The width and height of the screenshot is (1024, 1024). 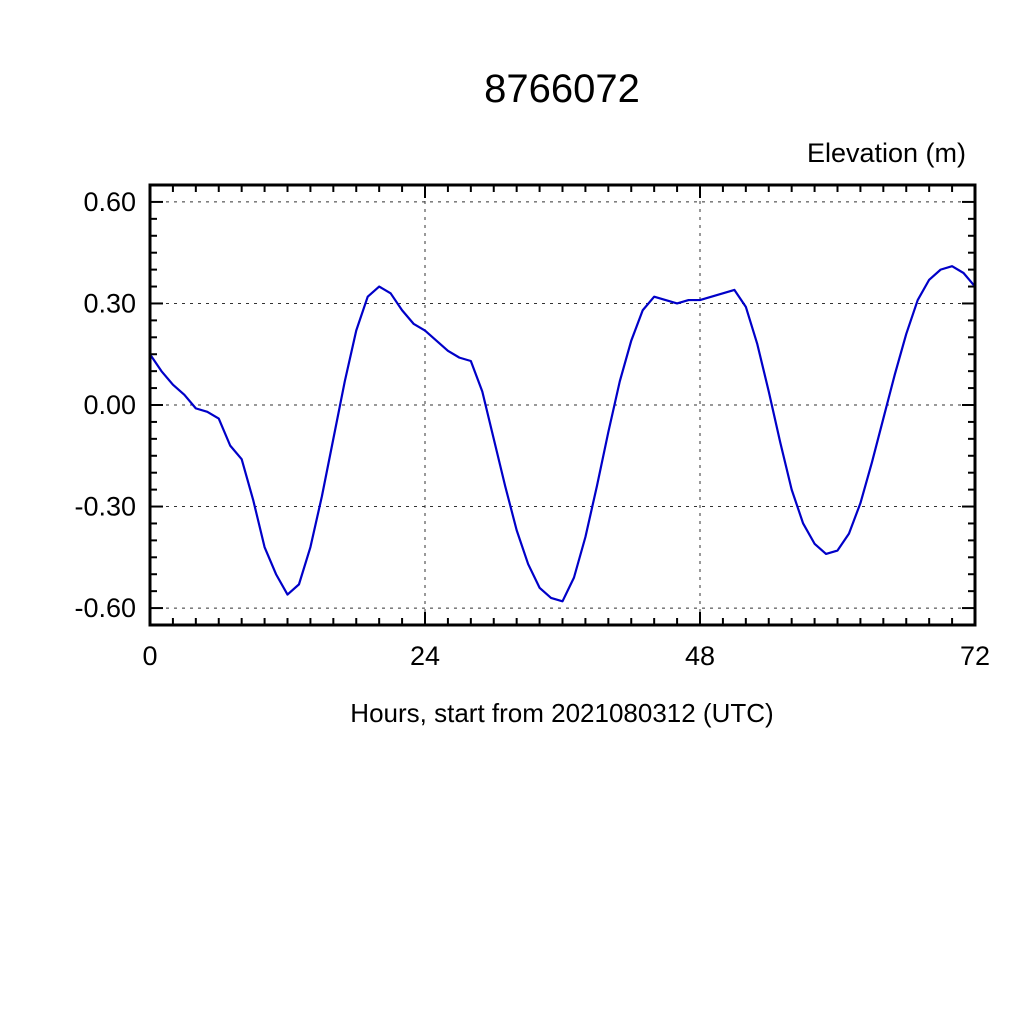 I want to click on svg-text: 72, so click(x=975, y=656).